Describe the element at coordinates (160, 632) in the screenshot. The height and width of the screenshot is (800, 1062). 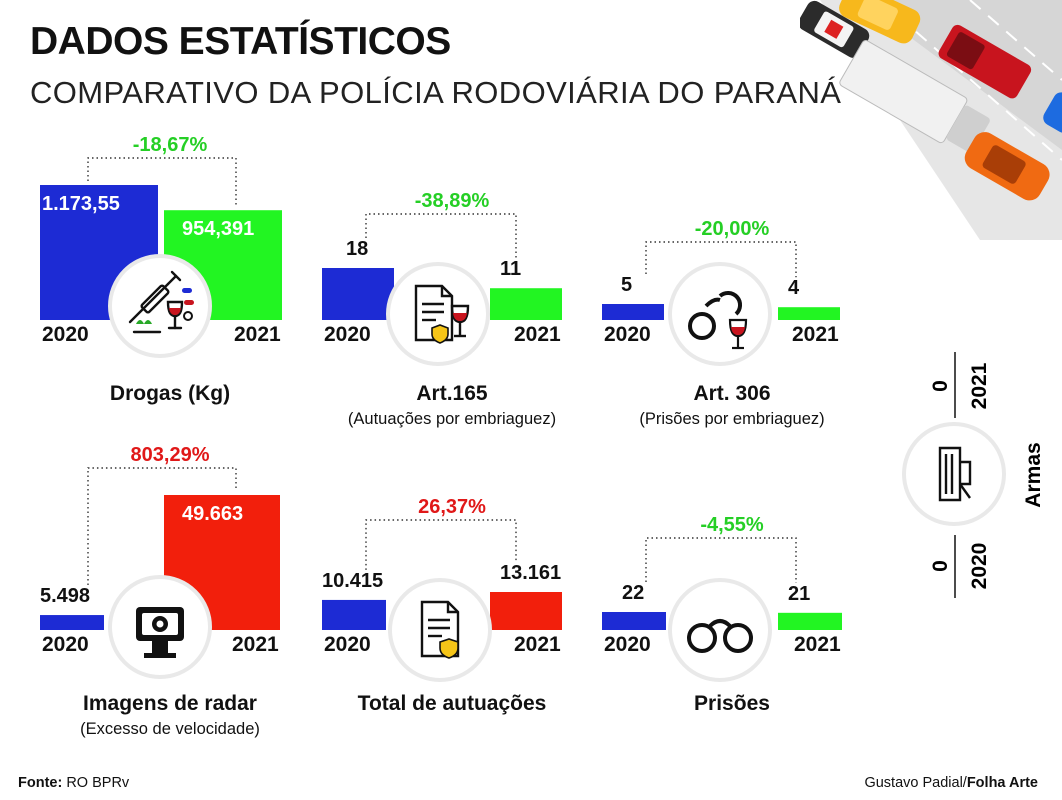
I see `speed-camera-icon` at that location.